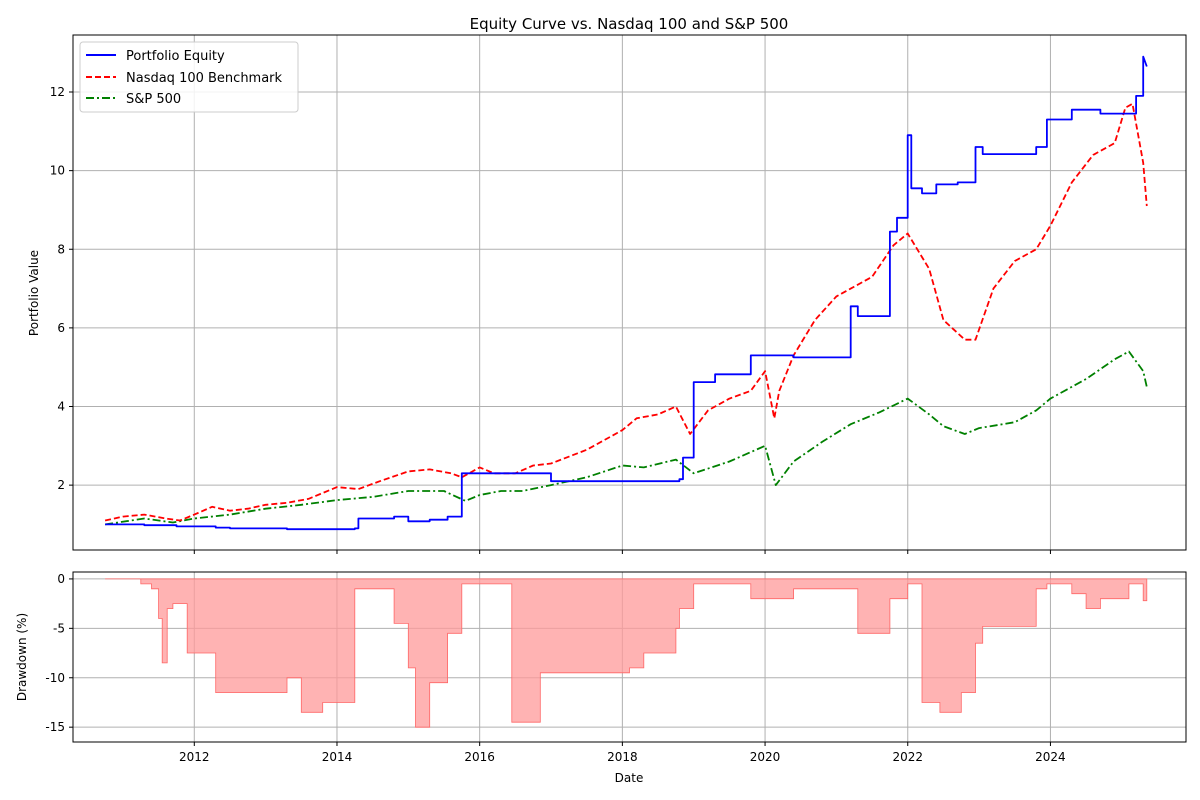 Image resolution: width=1200 pixels, height=800 pixels. Describe the element at coordinates (34, 293) in the screenshot. I see `top-y-axis-label: Portfolio Value` at that location.